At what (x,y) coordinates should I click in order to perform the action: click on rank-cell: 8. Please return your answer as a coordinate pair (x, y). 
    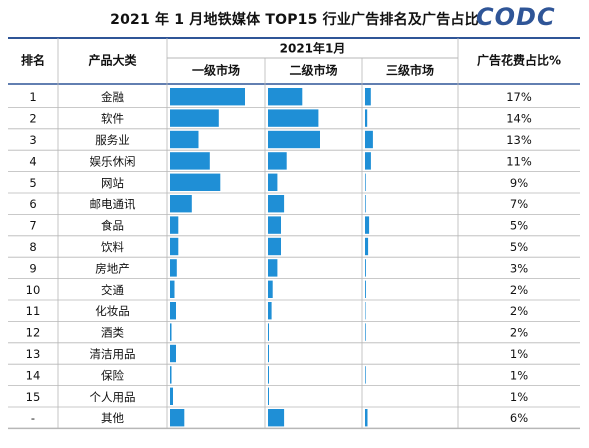
    Looking at the image, I should click on (32, 247).